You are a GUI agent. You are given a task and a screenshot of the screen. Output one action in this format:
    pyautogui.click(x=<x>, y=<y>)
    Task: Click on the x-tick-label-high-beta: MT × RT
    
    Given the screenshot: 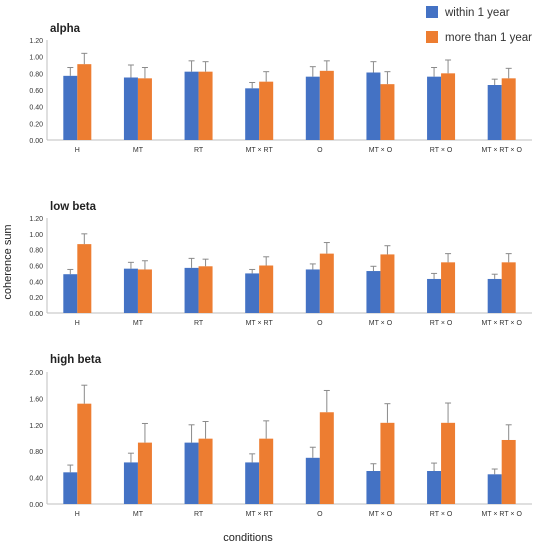 What is the action you would take?
    pyautogui.click(x=260, y=514)
    